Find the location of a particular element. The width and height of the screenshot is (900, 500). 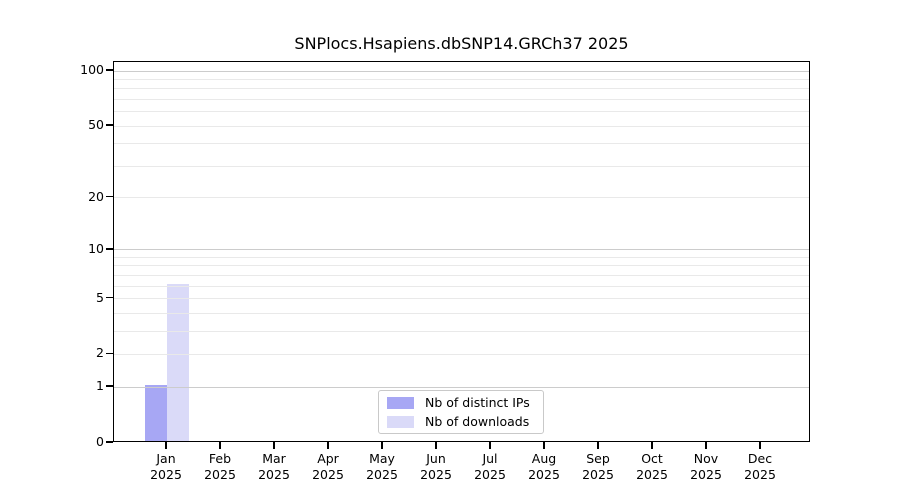

x-tick-label: Sep 2025 is located at coordinates (598, 467).